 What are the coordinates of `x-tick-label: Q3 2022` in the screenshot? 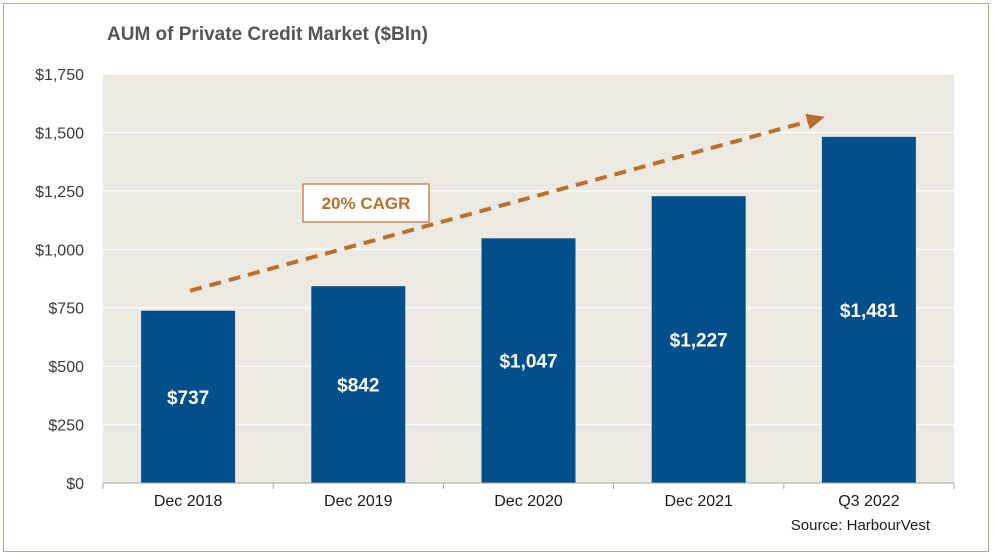 It's located at (868, 501).